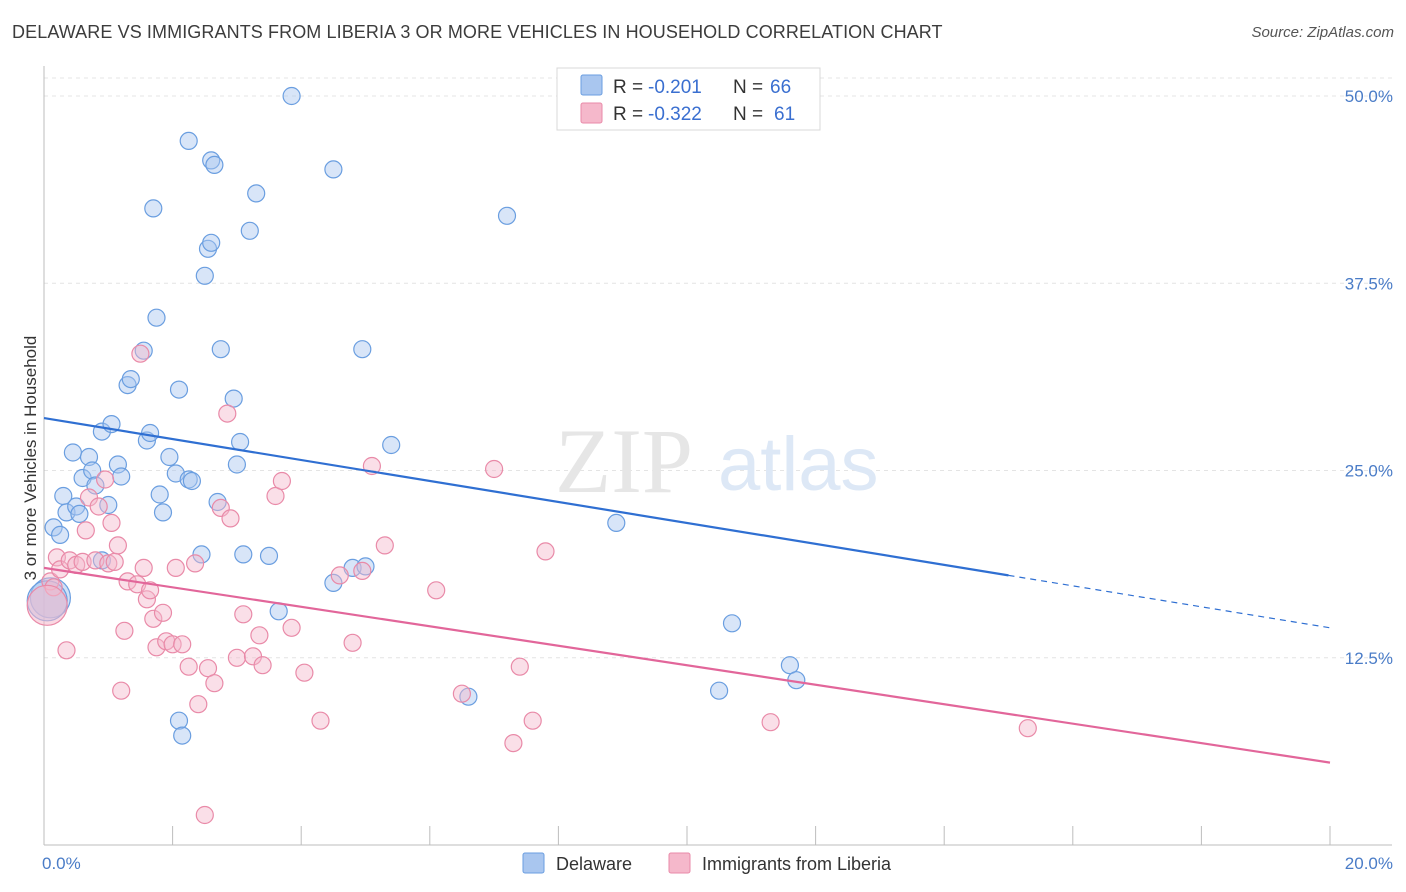  I want to click on watermark: ZIP atlas, so click(717, 461).